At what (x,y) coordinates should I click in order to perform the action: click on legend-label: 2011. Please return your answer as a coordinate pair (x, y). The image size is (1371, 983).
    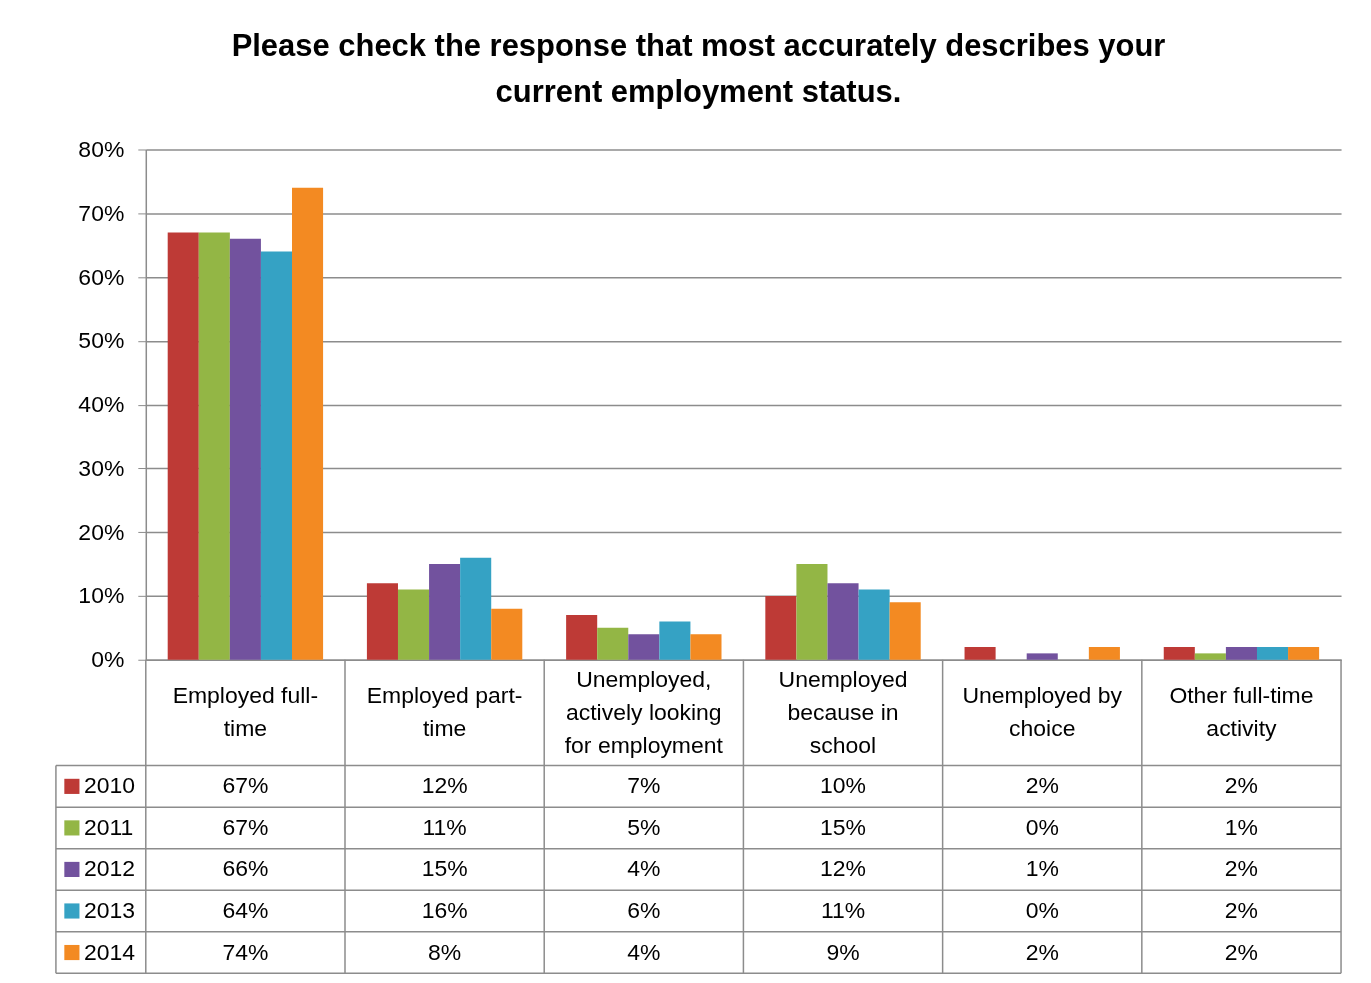
    Looking at the image, I should click on (108, 826).